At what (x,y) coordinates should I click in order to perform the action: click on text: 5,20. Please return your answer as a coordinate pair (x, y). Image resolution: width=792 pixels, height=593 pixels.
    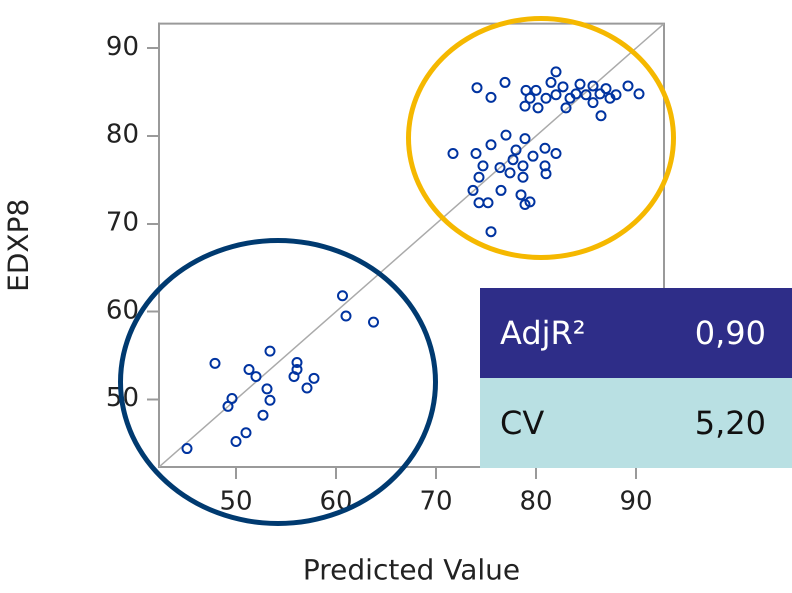
    Looking at the image, I should click on (730, 423).